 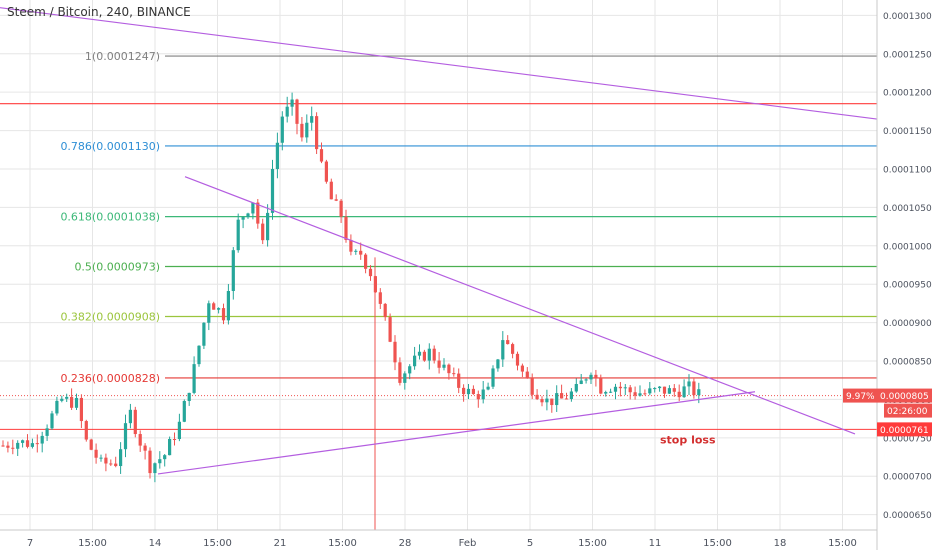 I want to click on fib-level-label: 0.786(0.0001130), so click(x=110, y=146).